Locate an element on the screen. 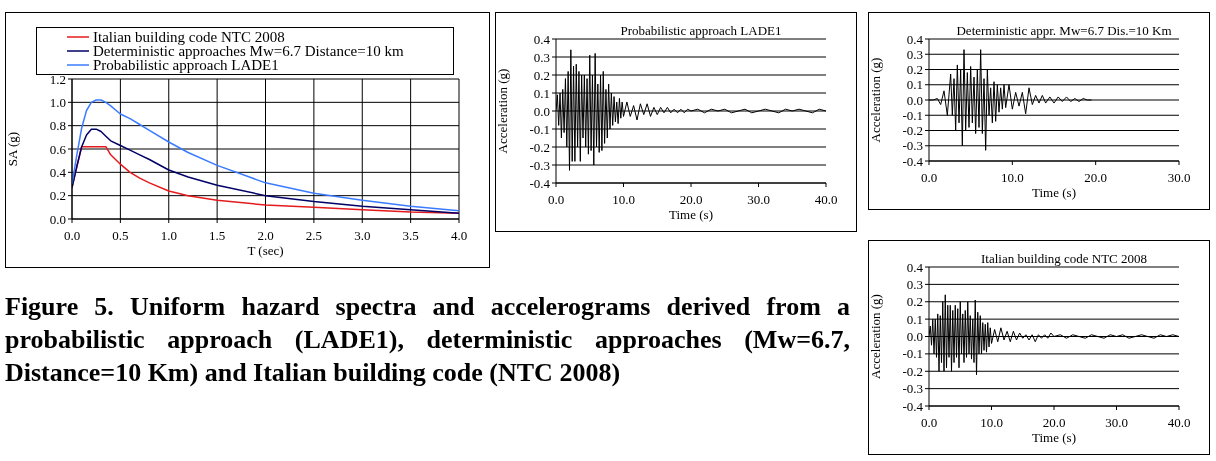  x-tick-label: 2.0 is located at coordinates (265, 236).